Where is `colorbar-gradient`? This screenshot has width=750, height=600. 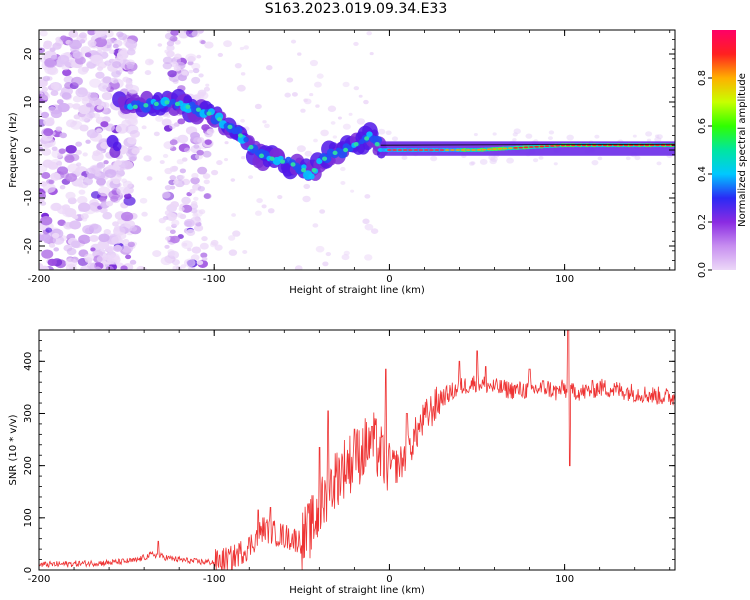 colorbar-gradient is located at coordinates (724, 150).